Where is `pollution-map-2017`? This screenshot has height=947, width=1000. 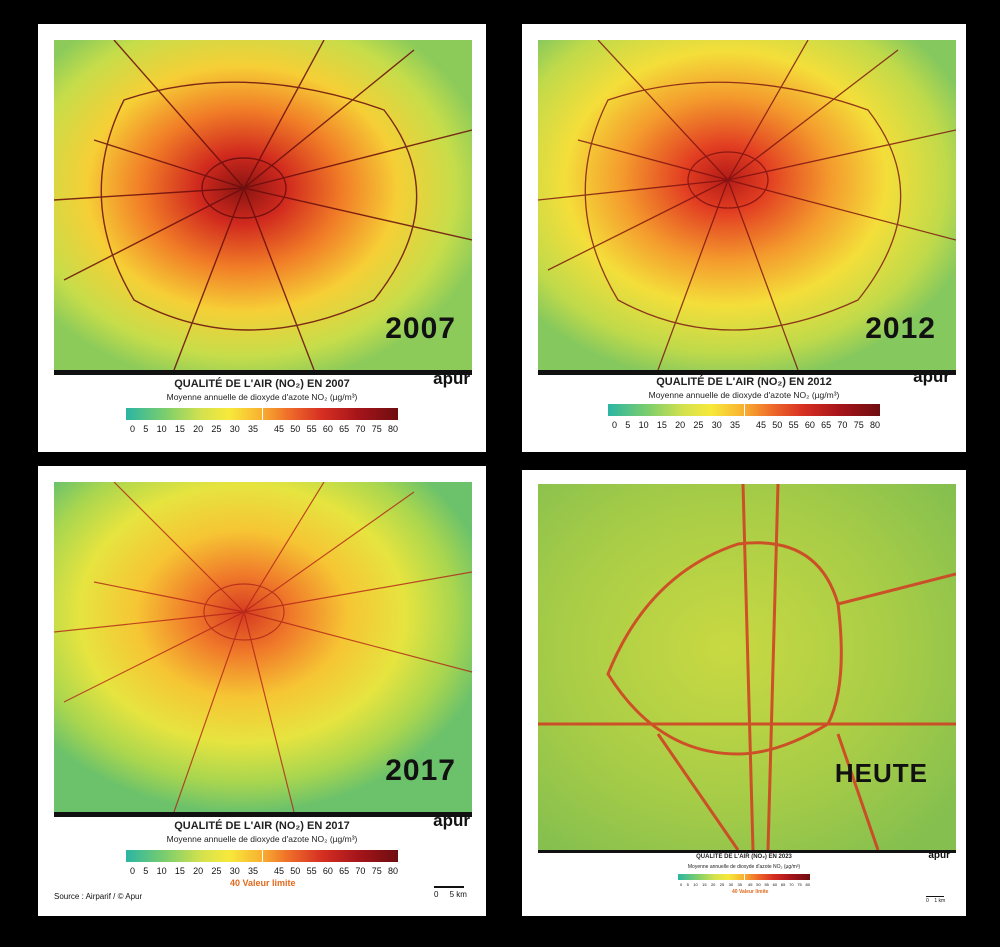 pollution-map-2017 is located at coordinates (263, 647).